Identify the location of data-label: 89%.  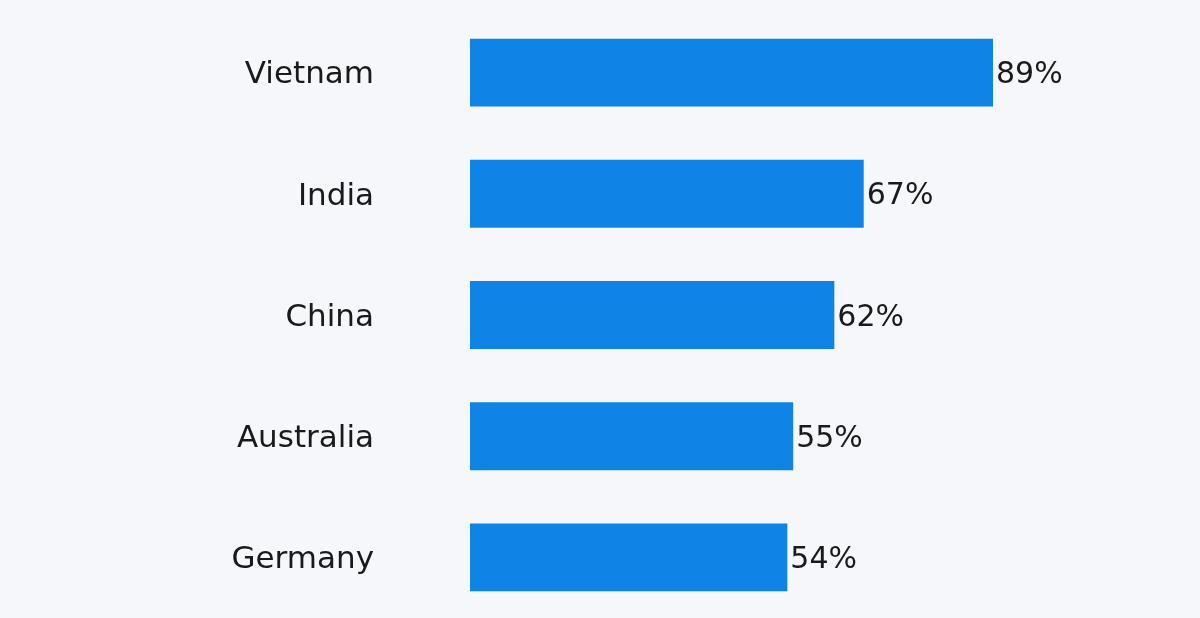
(1029, 73).